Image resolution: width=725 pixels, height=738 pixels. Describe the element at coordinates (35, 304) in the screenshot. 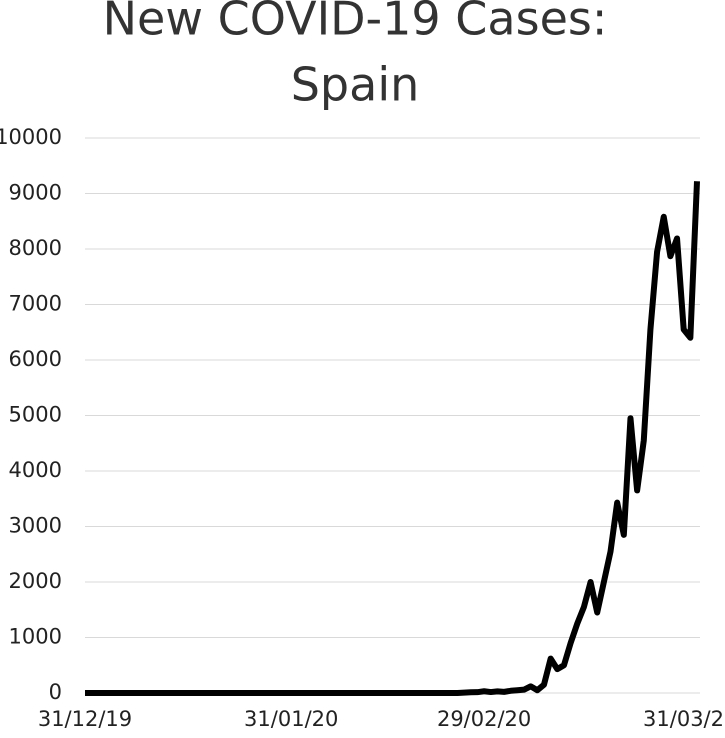

I see `y-tick-label: 7000` at that location.